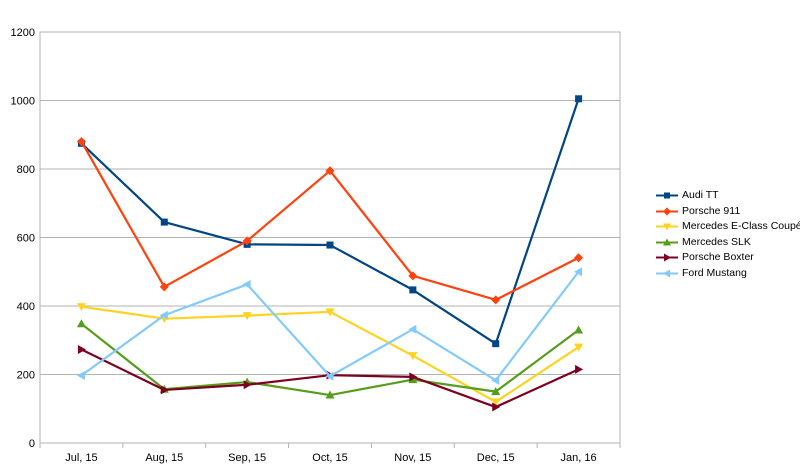 The height and width of the screenshot is (474, 800). Describe the element at coordinates (23, 33) in the screenshot. I see `y-tick-label: 1200` at that location.